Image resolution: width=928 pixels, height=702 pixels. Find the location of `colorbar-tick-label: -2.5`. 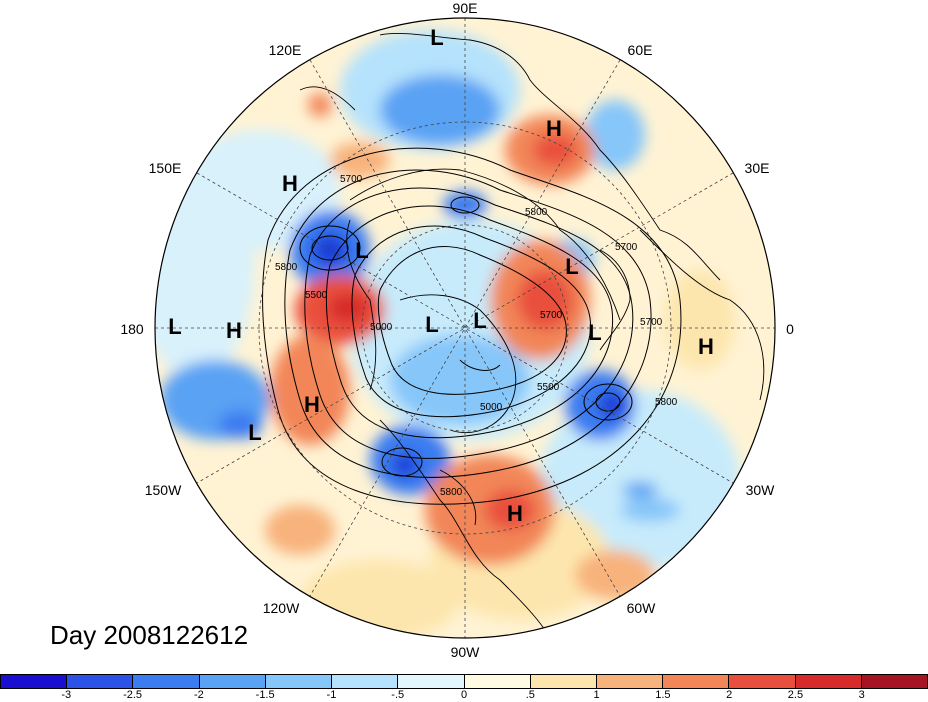

colorbar-tick-label: -2.5 is located at coordinates (133, 695).